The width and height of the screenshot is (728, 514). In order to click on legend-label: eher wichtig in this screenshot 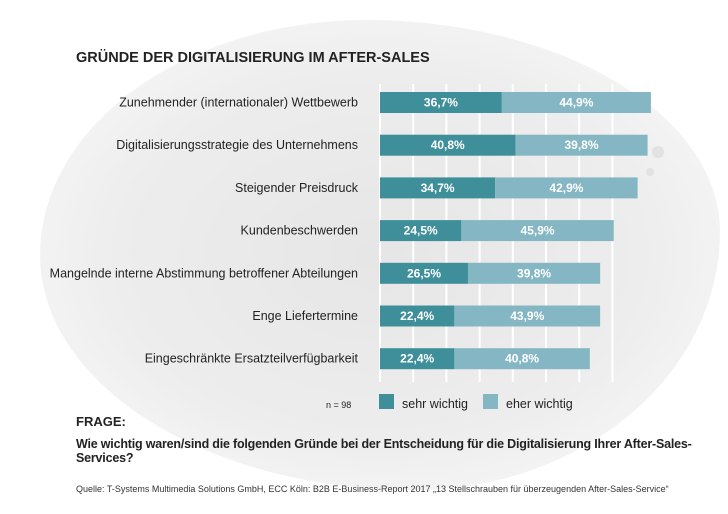, I will do `click(539, 404)`.